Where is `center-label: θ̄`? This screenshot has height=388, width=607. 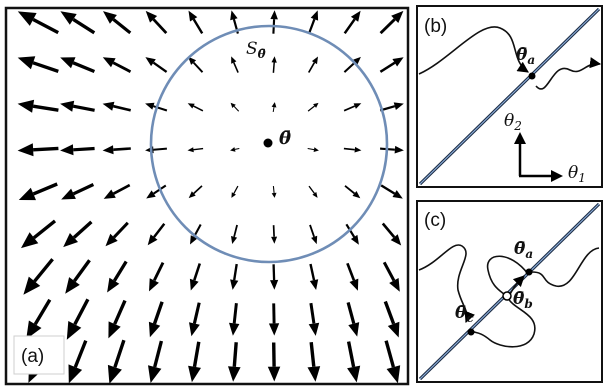
center-label: θ̄ is located at coordinates (285, 138).